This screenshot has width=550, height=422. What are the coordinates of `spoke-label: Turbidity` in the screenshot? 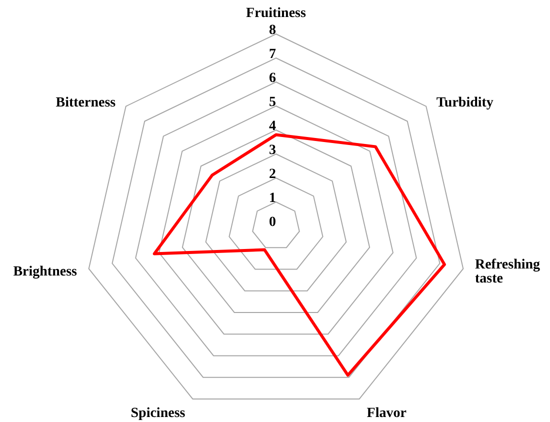 It's located at (465, 102).